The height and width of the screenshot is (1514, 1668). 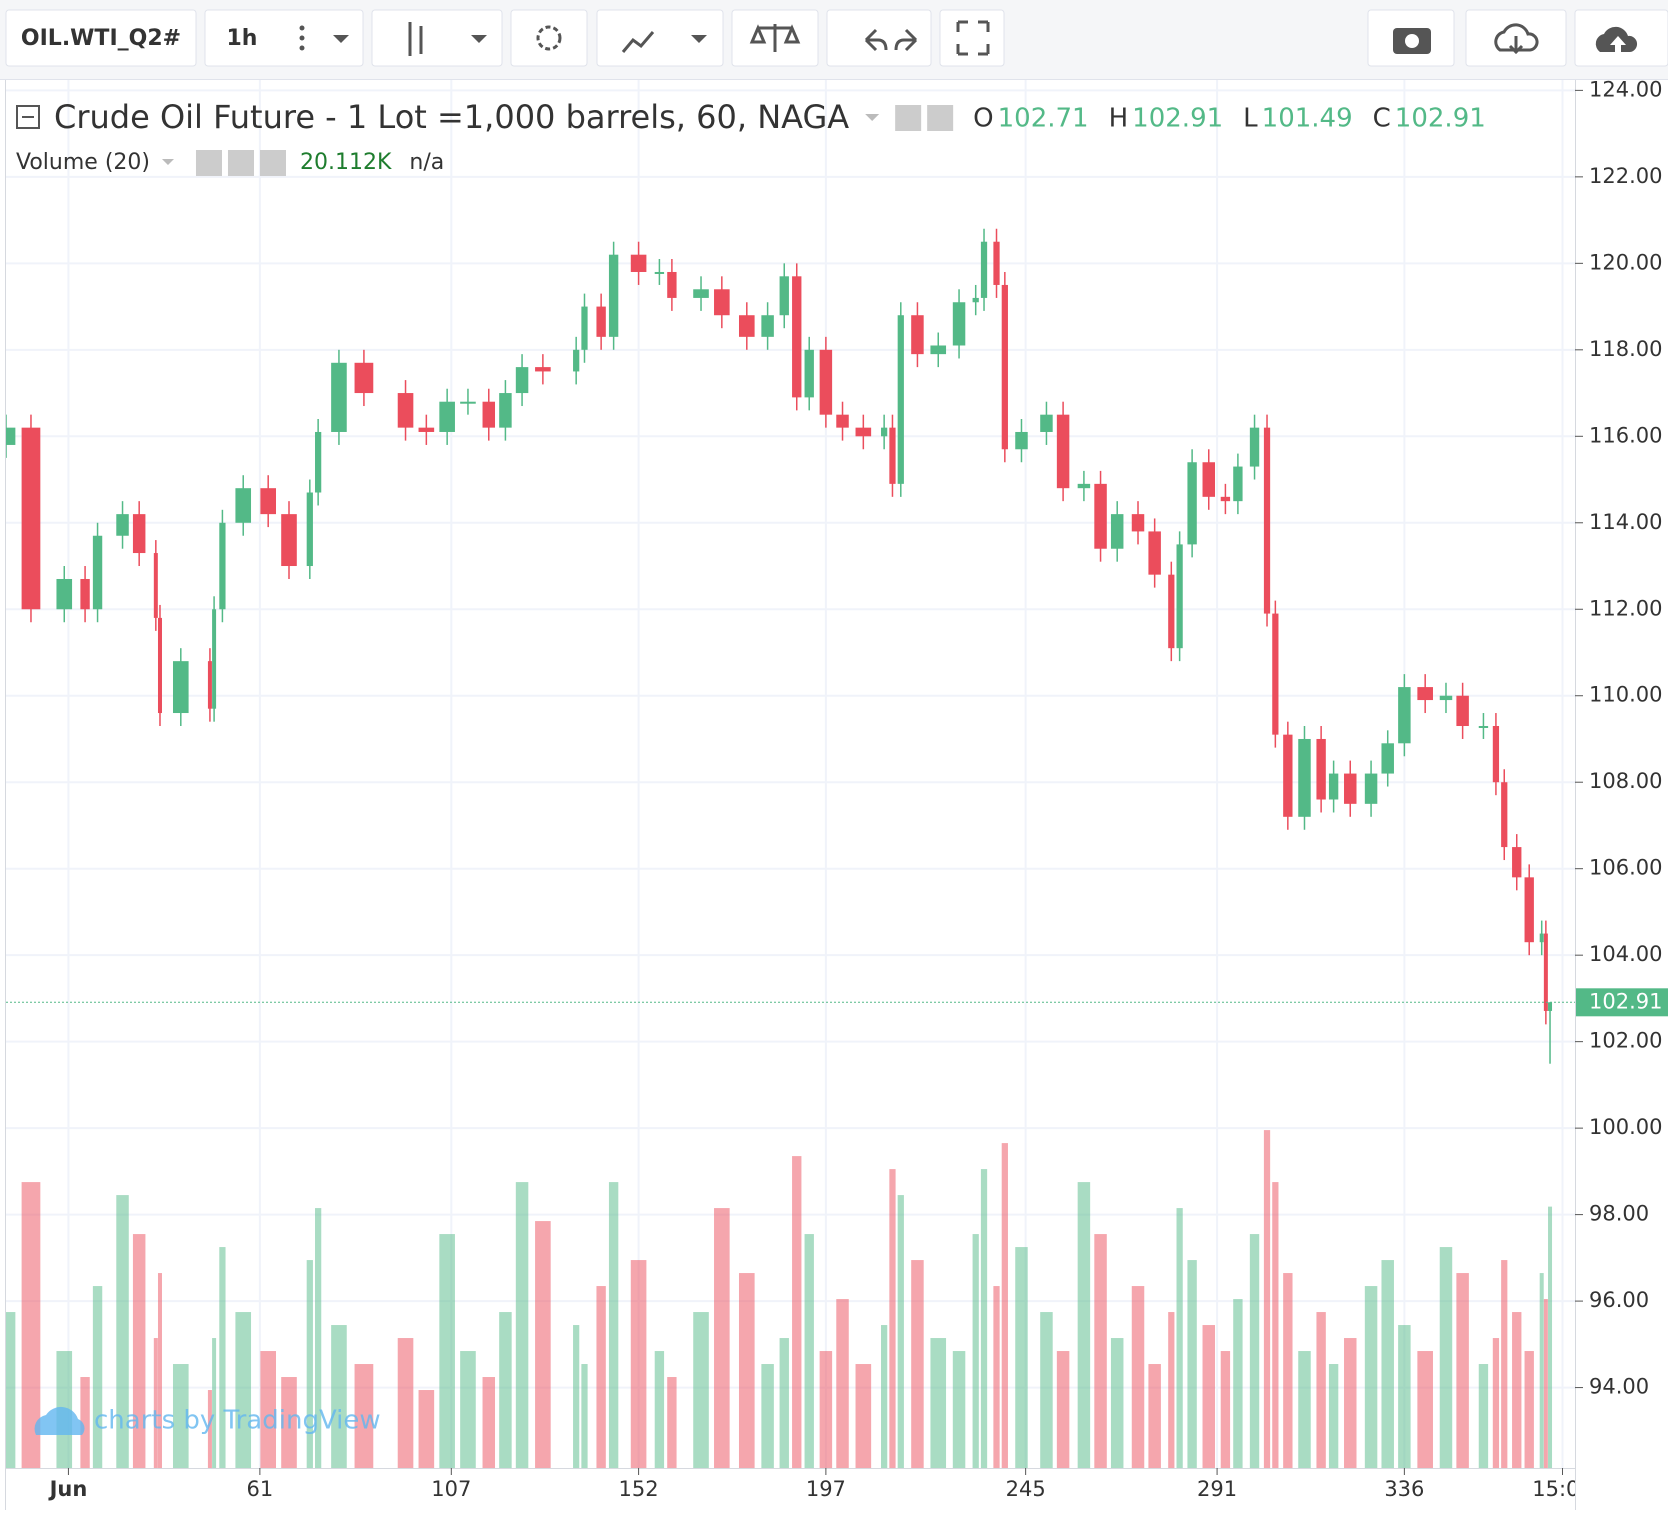 I want to click on ohlc-value: 102.91, so click(x=1440, y=119).